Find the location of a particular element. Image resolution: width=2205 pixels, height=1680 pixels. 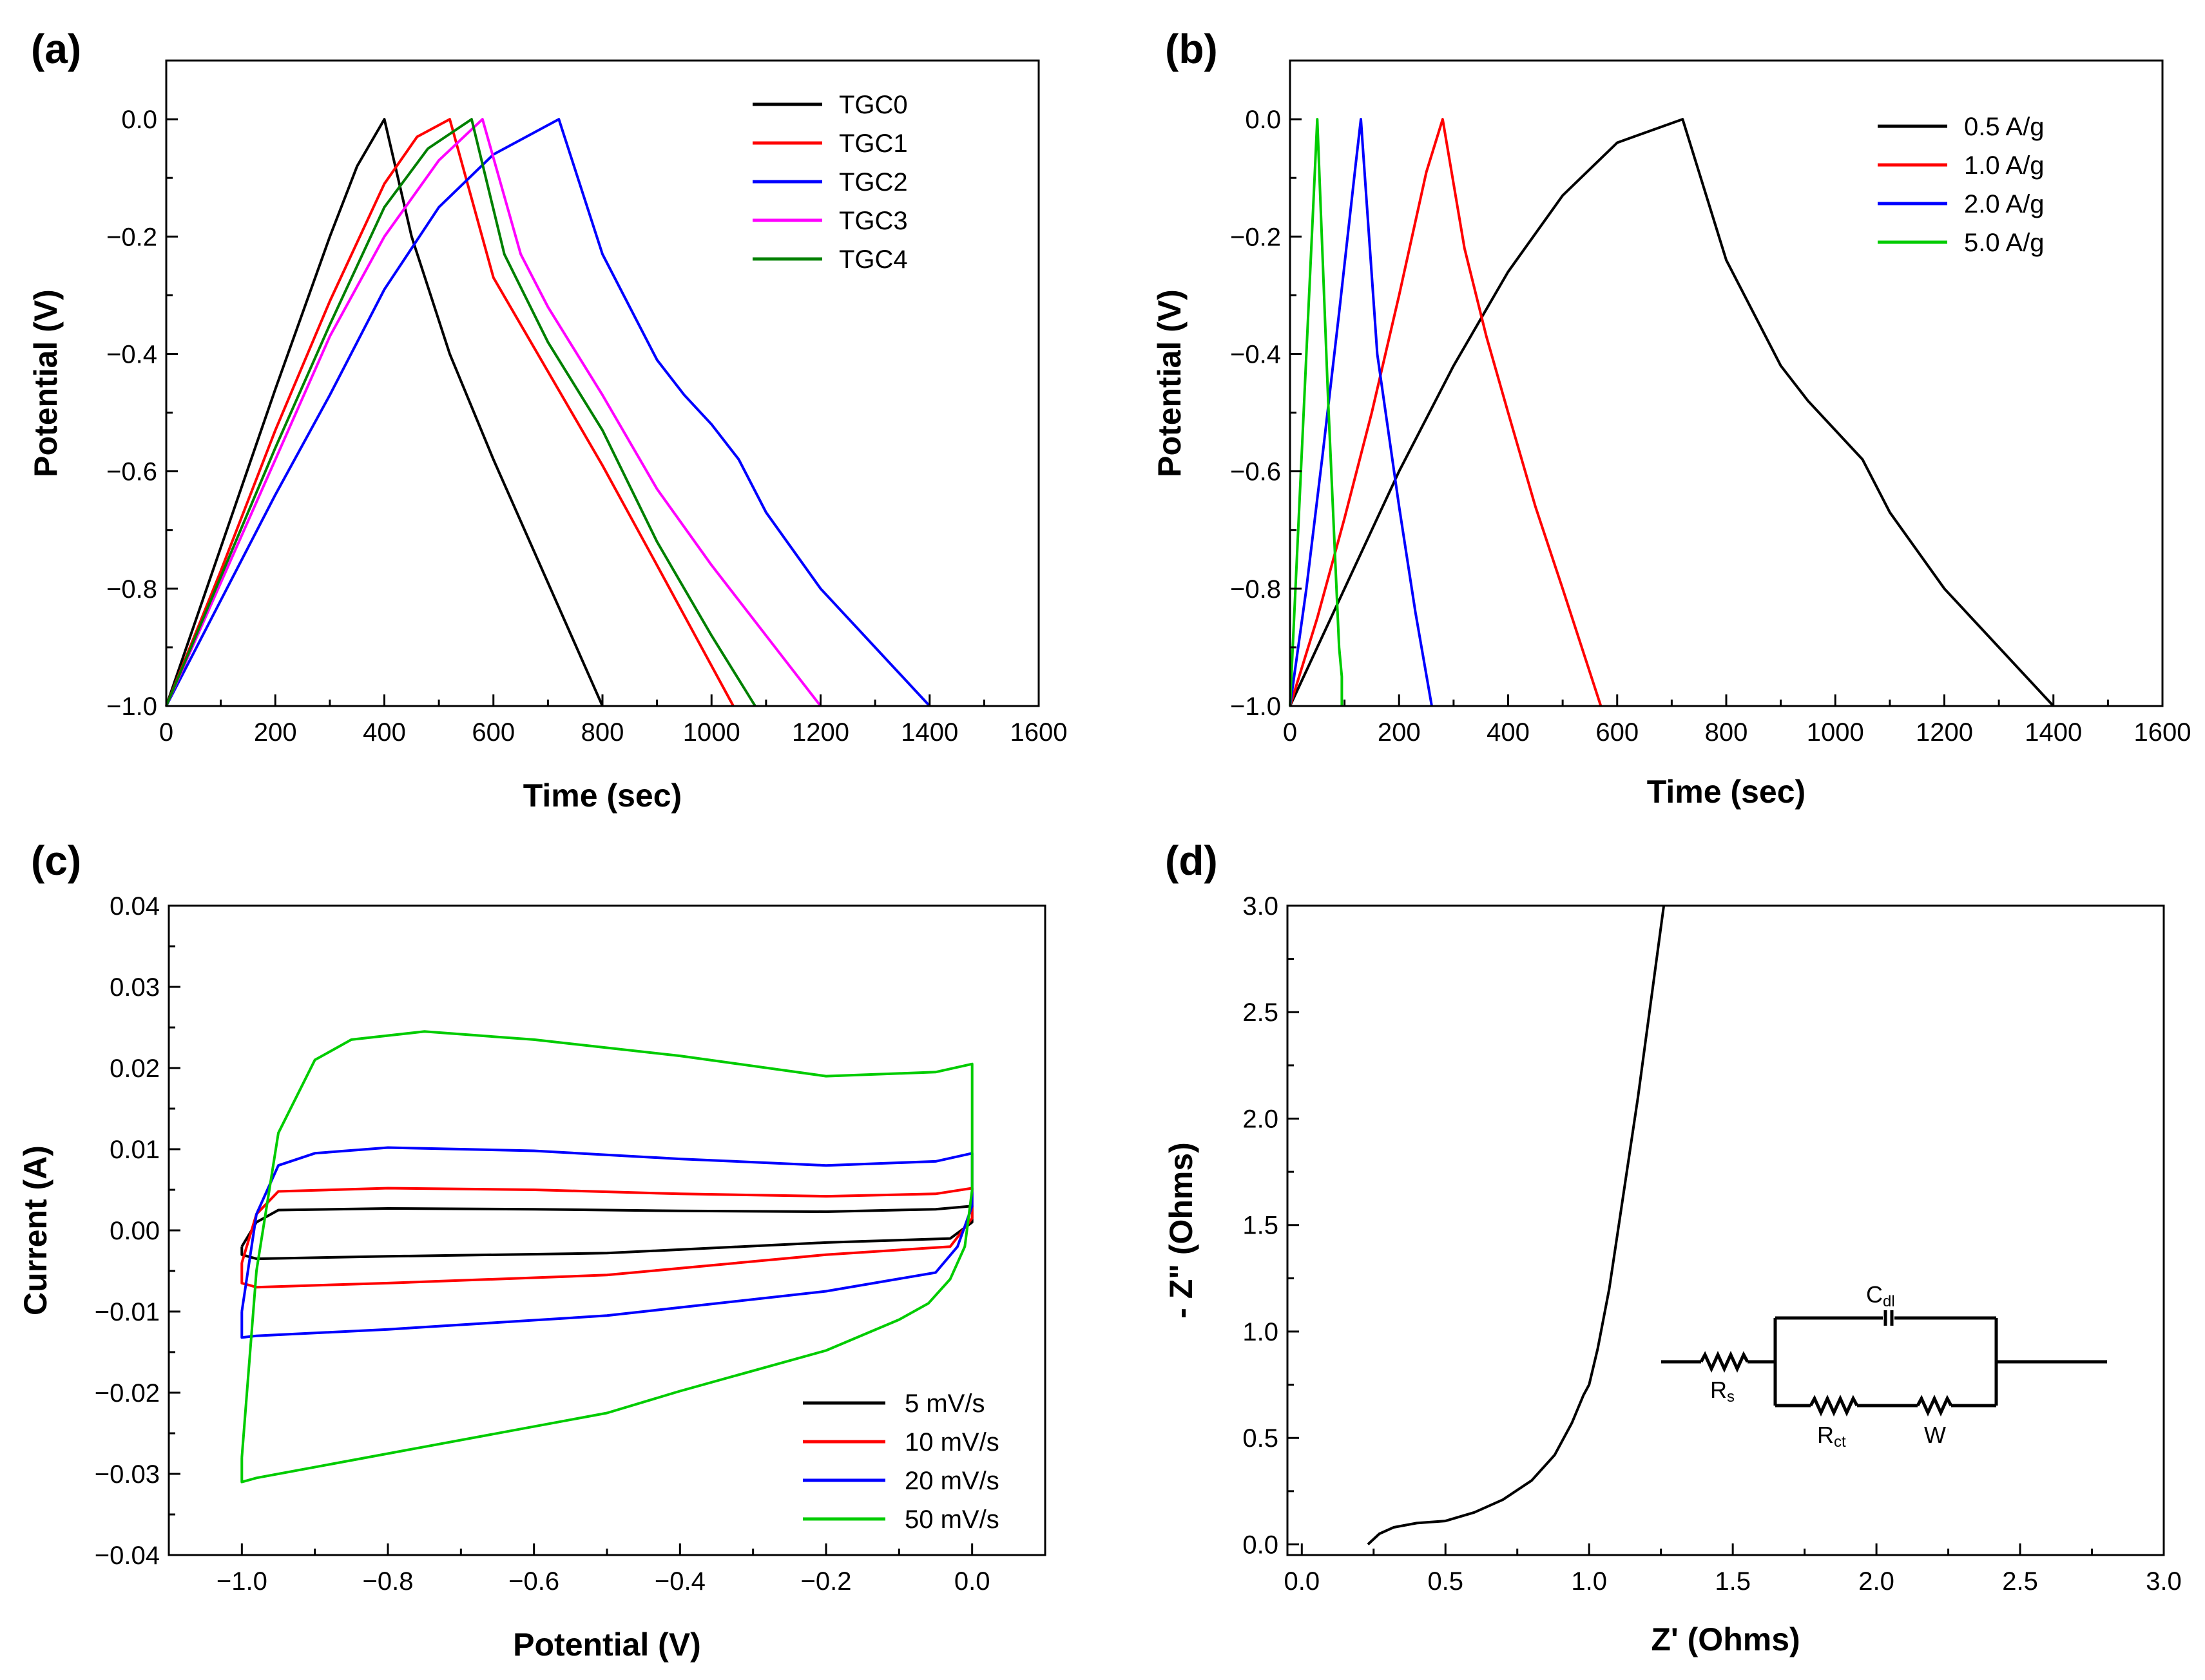

panel-b-legend: 0.5 A/g 1.0 A/g 2.0 A/g 5.0 A/g is located at coordinates (1961, 185).